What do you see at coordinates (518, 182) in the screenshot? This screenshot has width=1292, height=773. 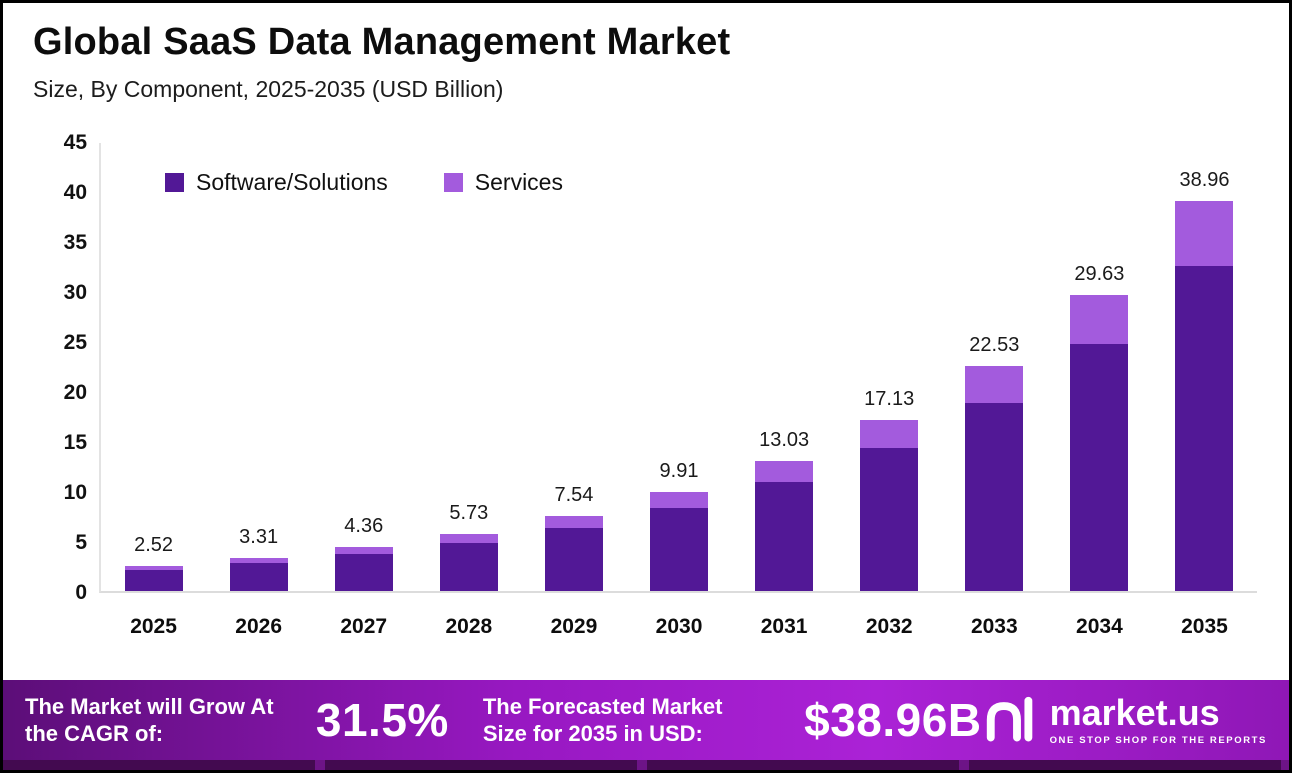 I see `legend-label-services: Services` at bounding box center [518, 182].